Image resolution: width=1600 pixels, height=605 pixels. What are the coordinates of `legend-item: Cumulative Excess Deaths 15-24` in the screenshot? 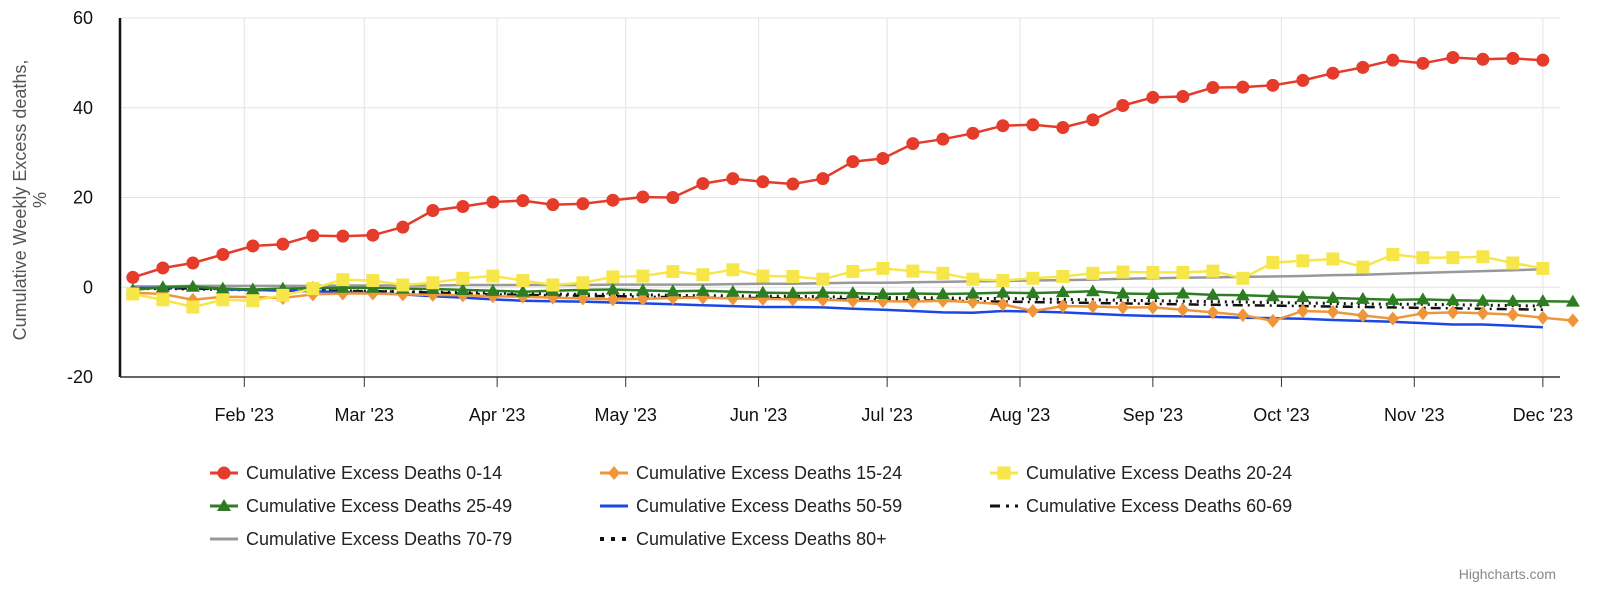 It's located at (751, 473).